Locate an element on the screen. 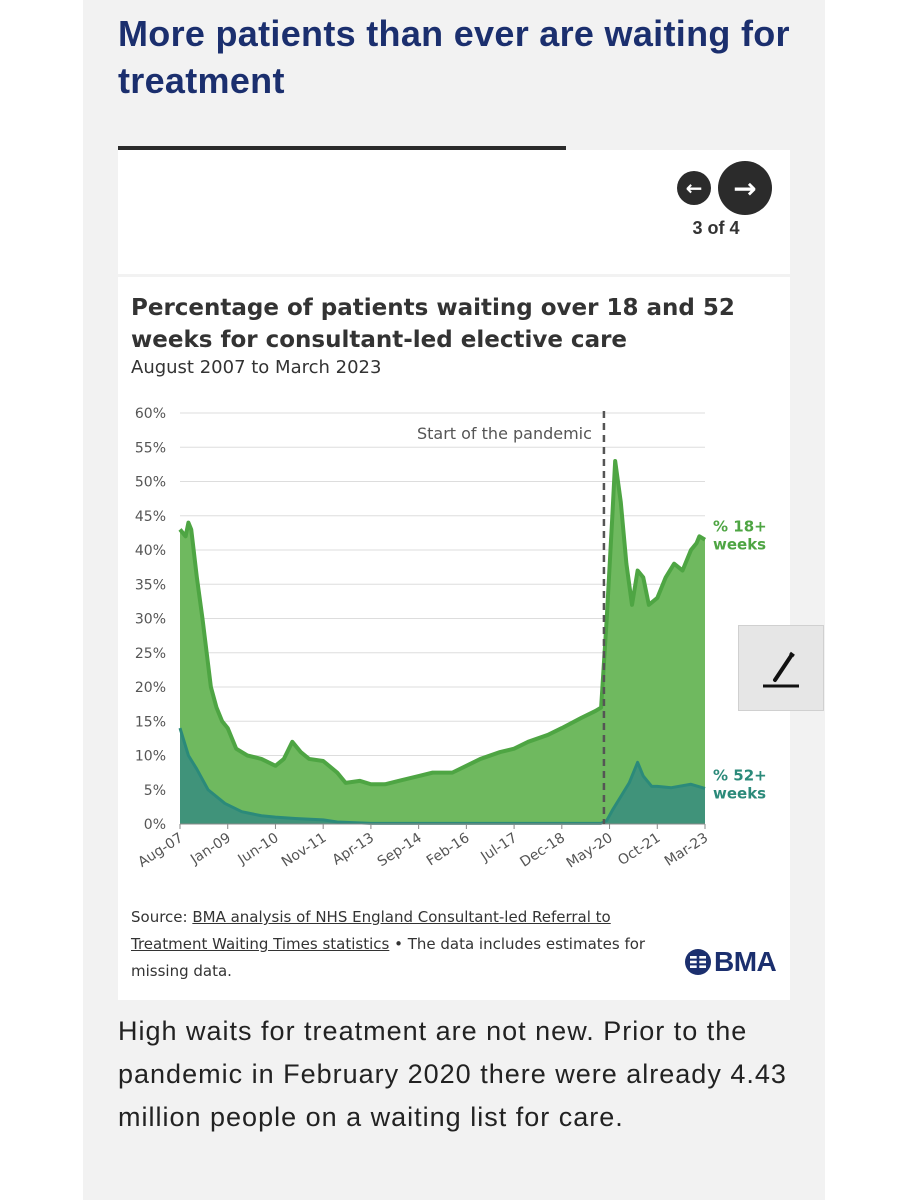 This screenshot has width=908, height=1200. bma-logo: BMA is located at coordinates (730, 962).